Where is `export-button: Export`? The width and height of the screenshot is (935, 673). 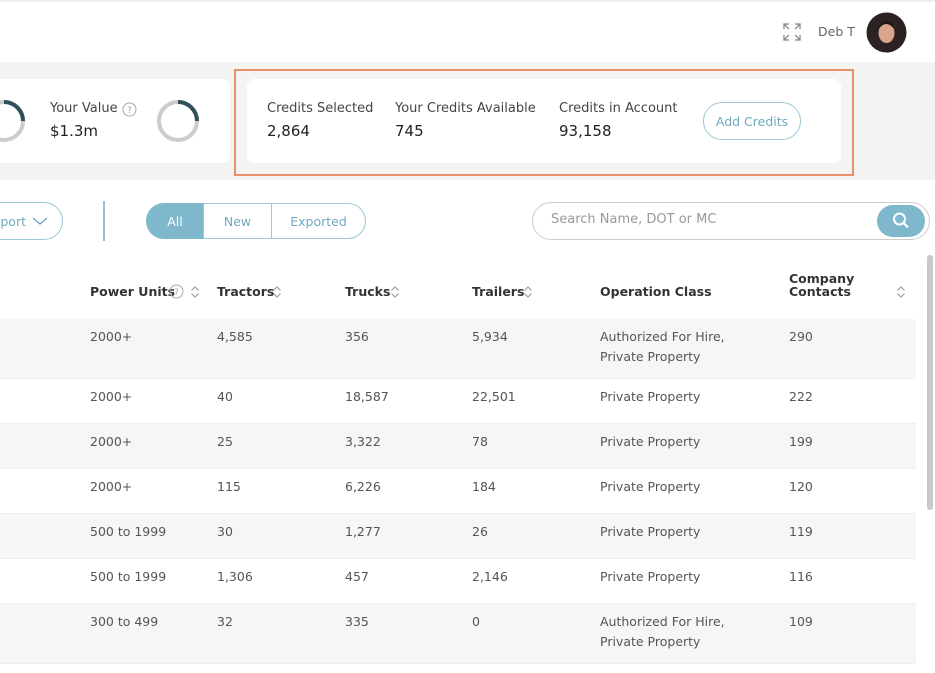 export-button: Export is located at coordinates (31, 221).